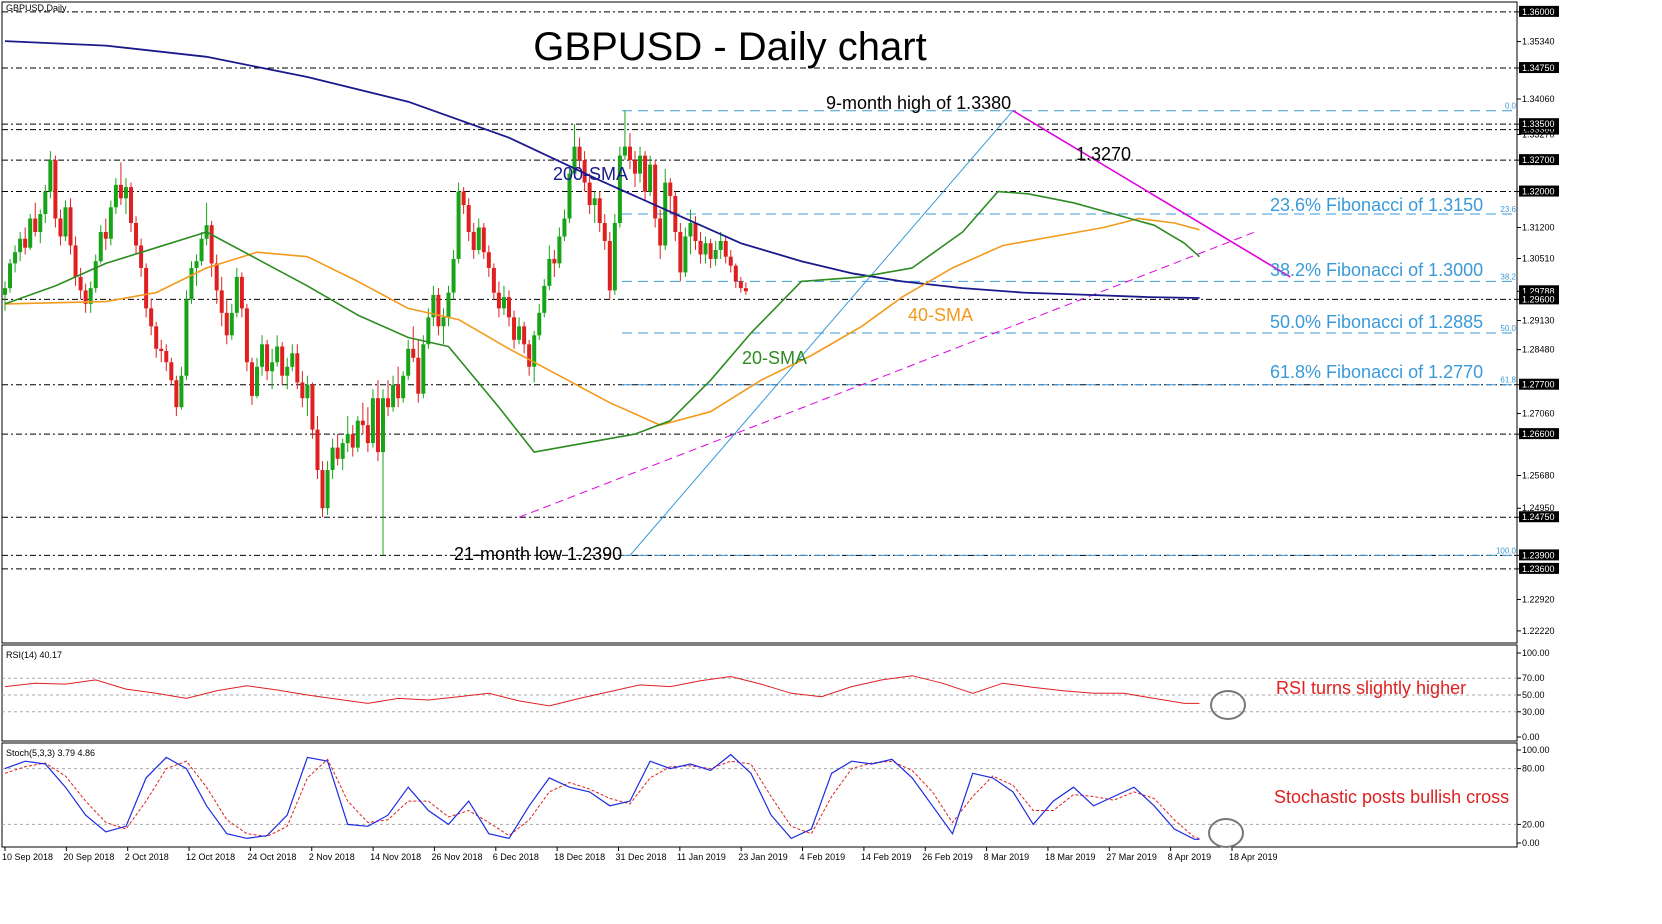 The width and height of the screenshot is (1662, 924). Describe the element at coordinates (1538, 517) in the screenshot. I see `y-tick-label: 1.24750` at that location.